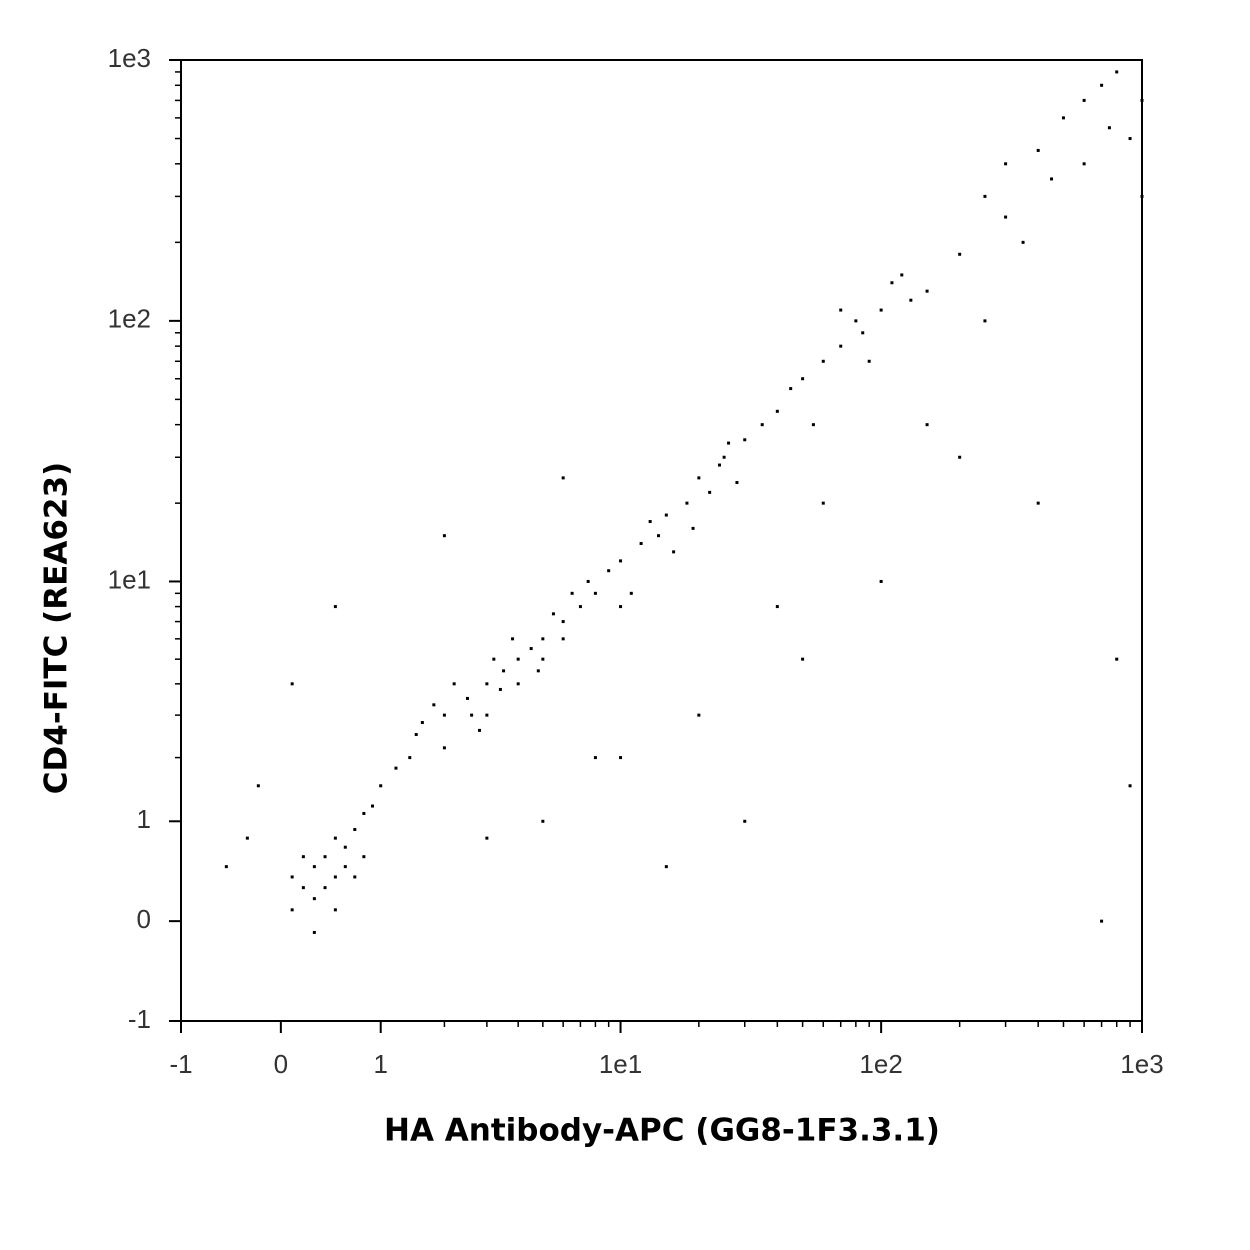  I want to click on y-tick-label: 1e3, so click(129, 58).